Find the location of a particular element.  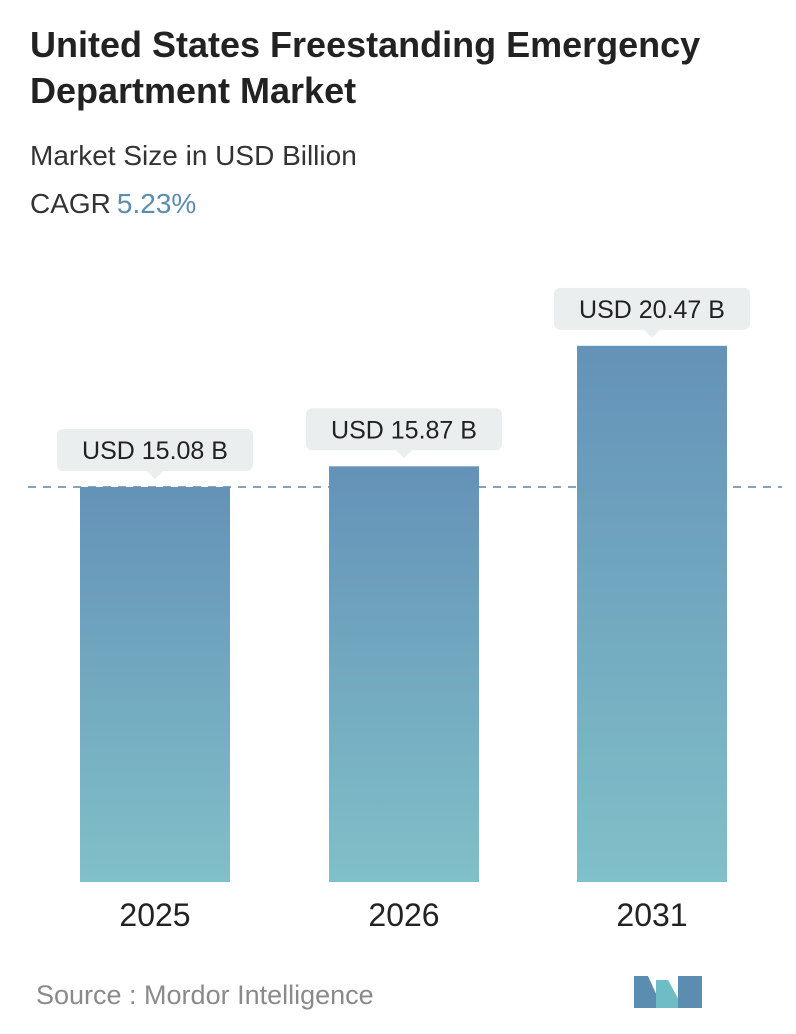

mordor-logo-icon is located at coordinates (668, 992).